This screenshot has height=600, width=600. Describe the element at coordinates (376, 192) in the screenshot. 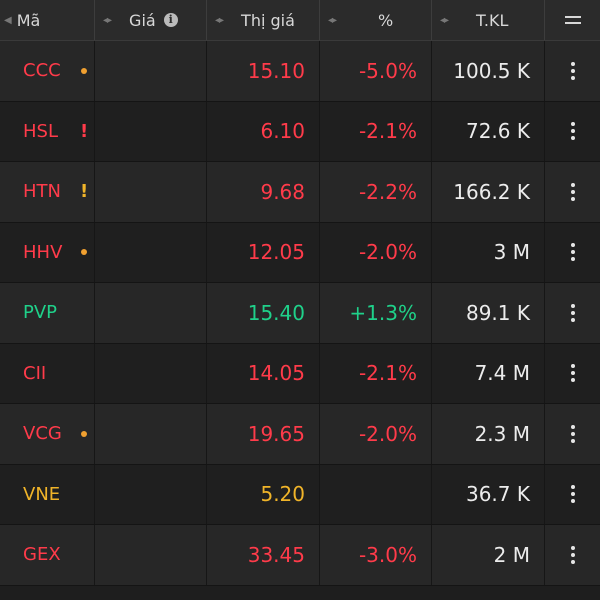

I see `percent-change-cell: -2.2%` at that location.